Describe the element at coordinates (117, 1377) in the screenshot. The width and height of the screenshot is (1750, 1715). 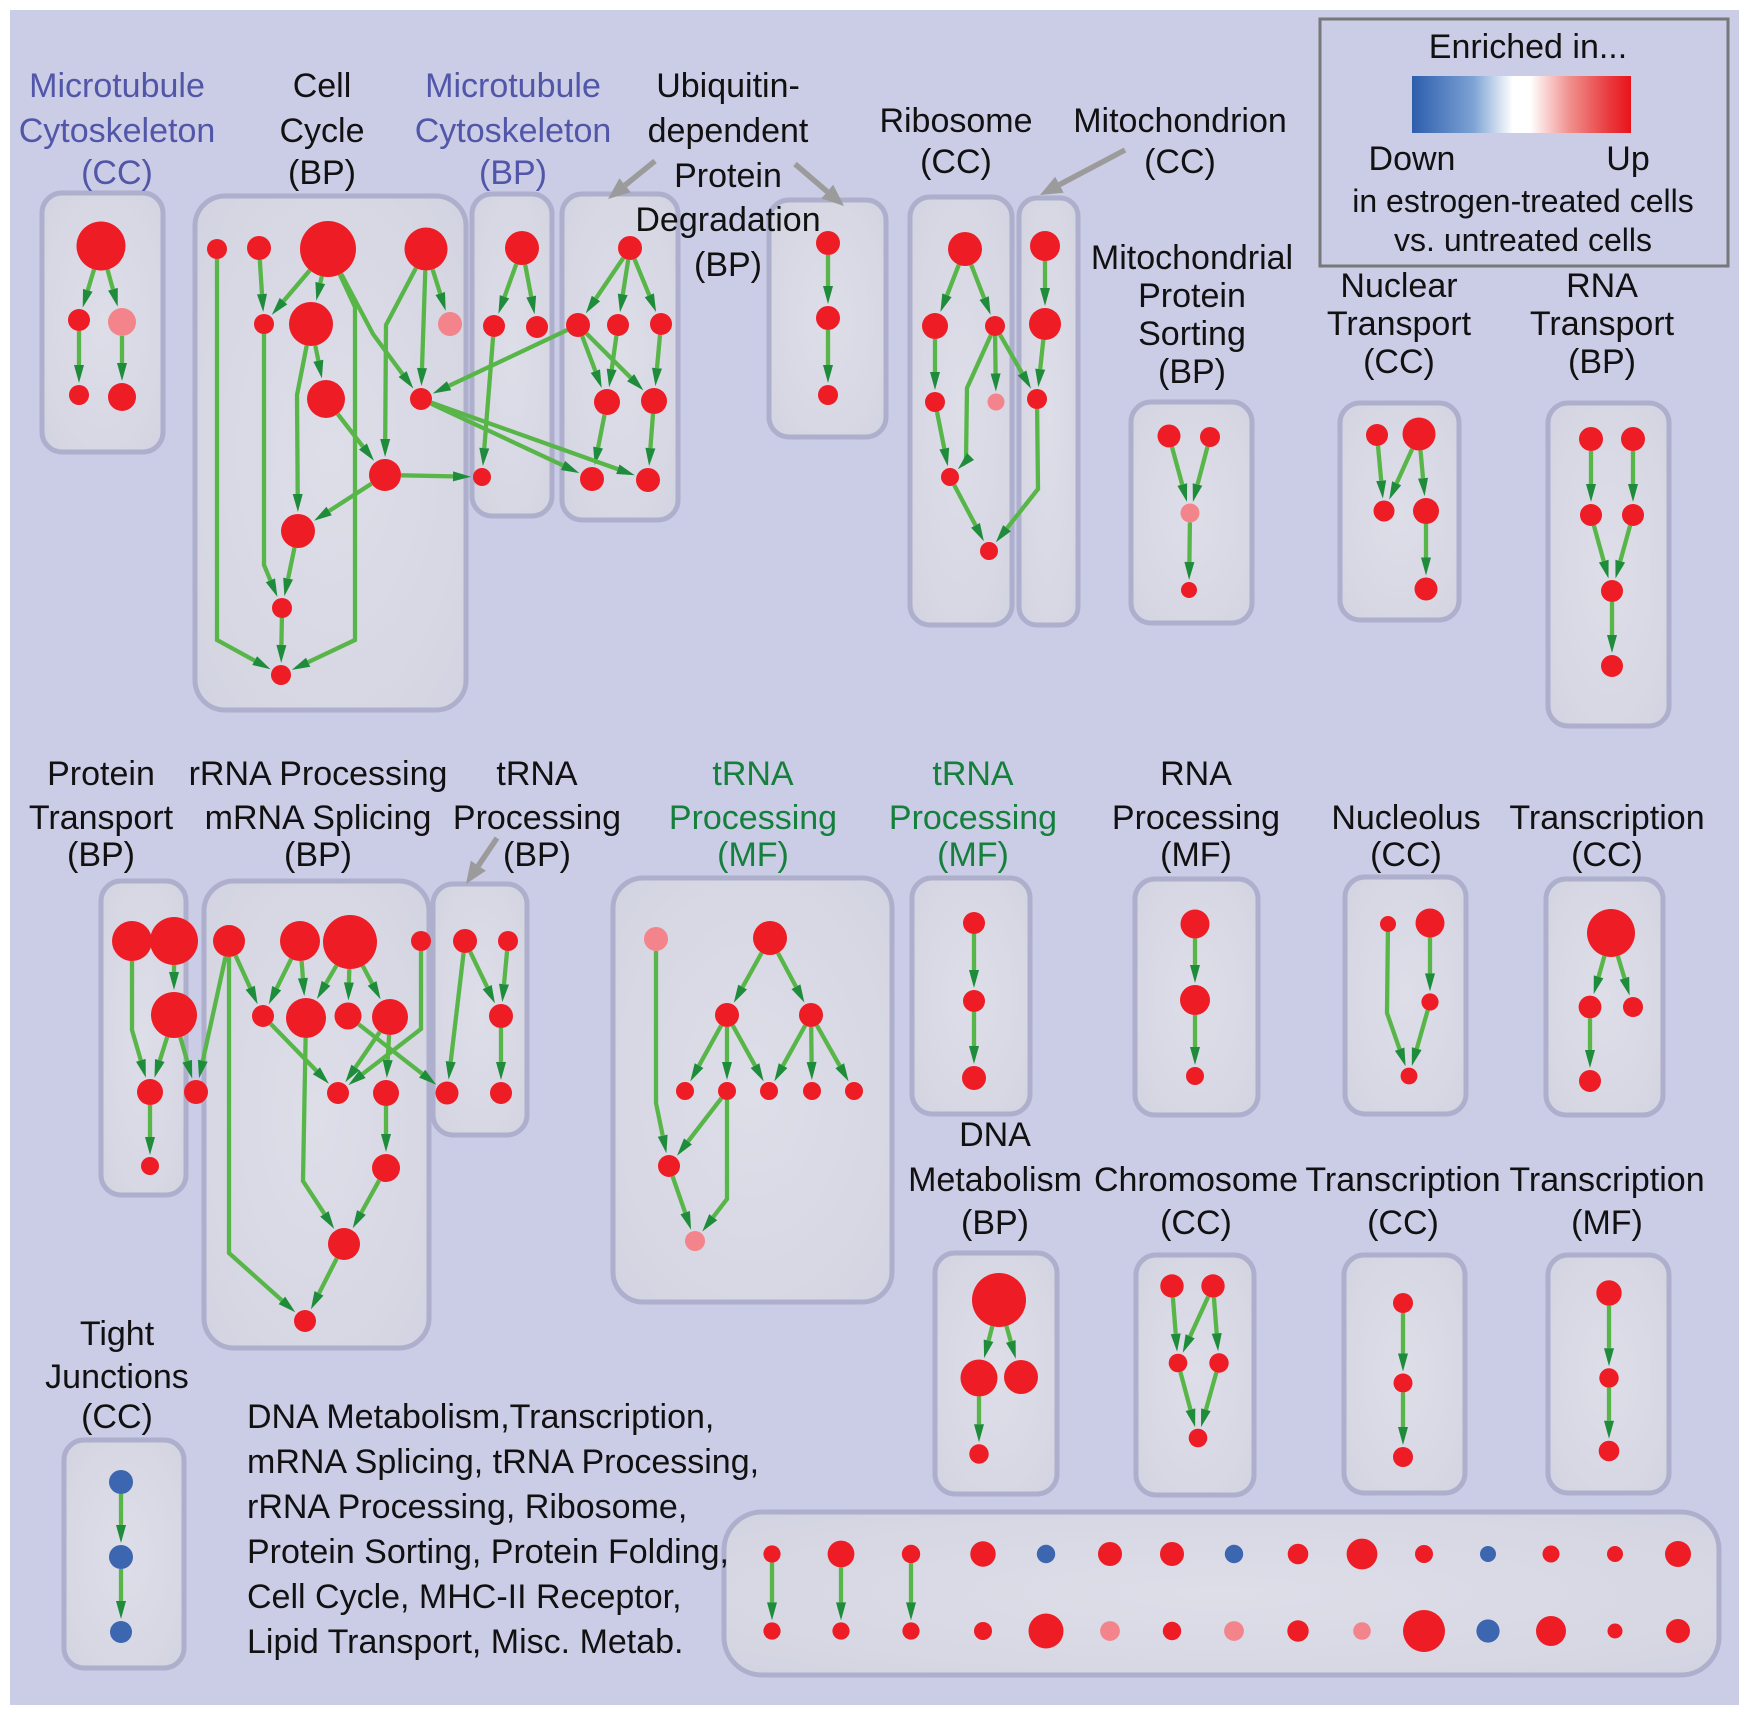
I see `svg-text: Junctions` at that location.